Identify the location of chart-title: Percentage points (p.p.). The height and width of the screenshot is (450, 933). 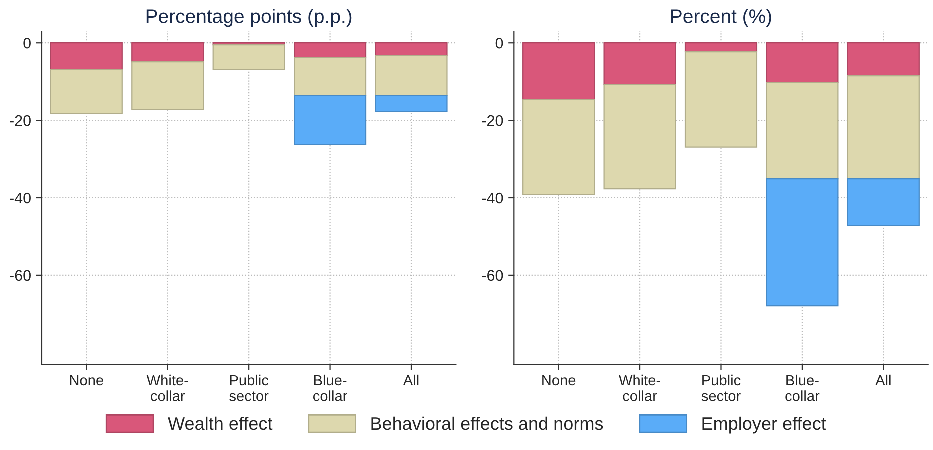
(249, 18).